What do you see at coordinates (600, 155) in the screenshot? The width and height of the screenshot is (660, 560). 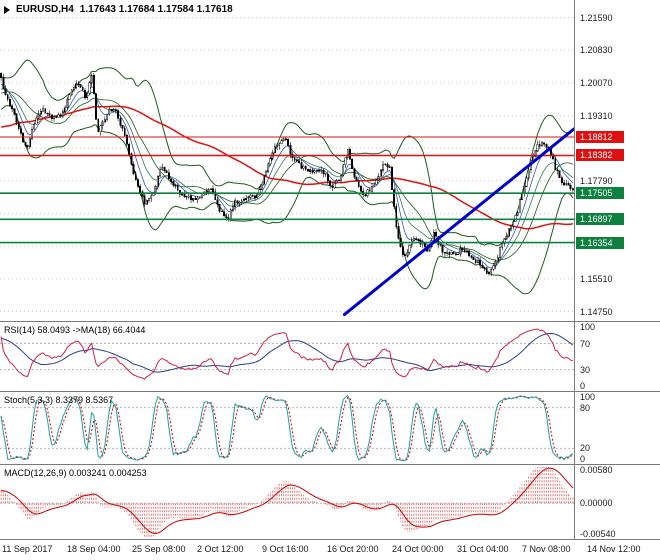 I see `price-level-badge: 1.18382` at bounding box center [600, 155].